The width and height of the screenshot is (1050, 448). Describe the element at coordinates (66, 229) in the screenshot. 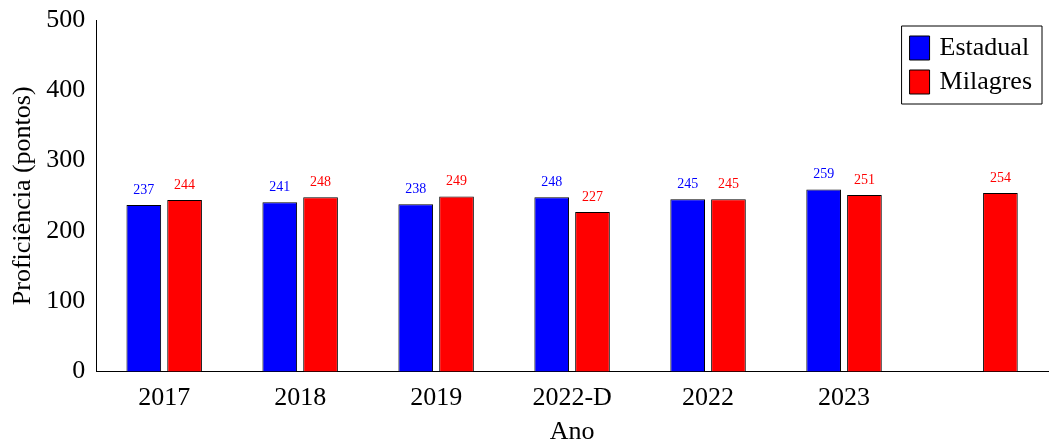

I see `y-tick-label: 200` at that location.